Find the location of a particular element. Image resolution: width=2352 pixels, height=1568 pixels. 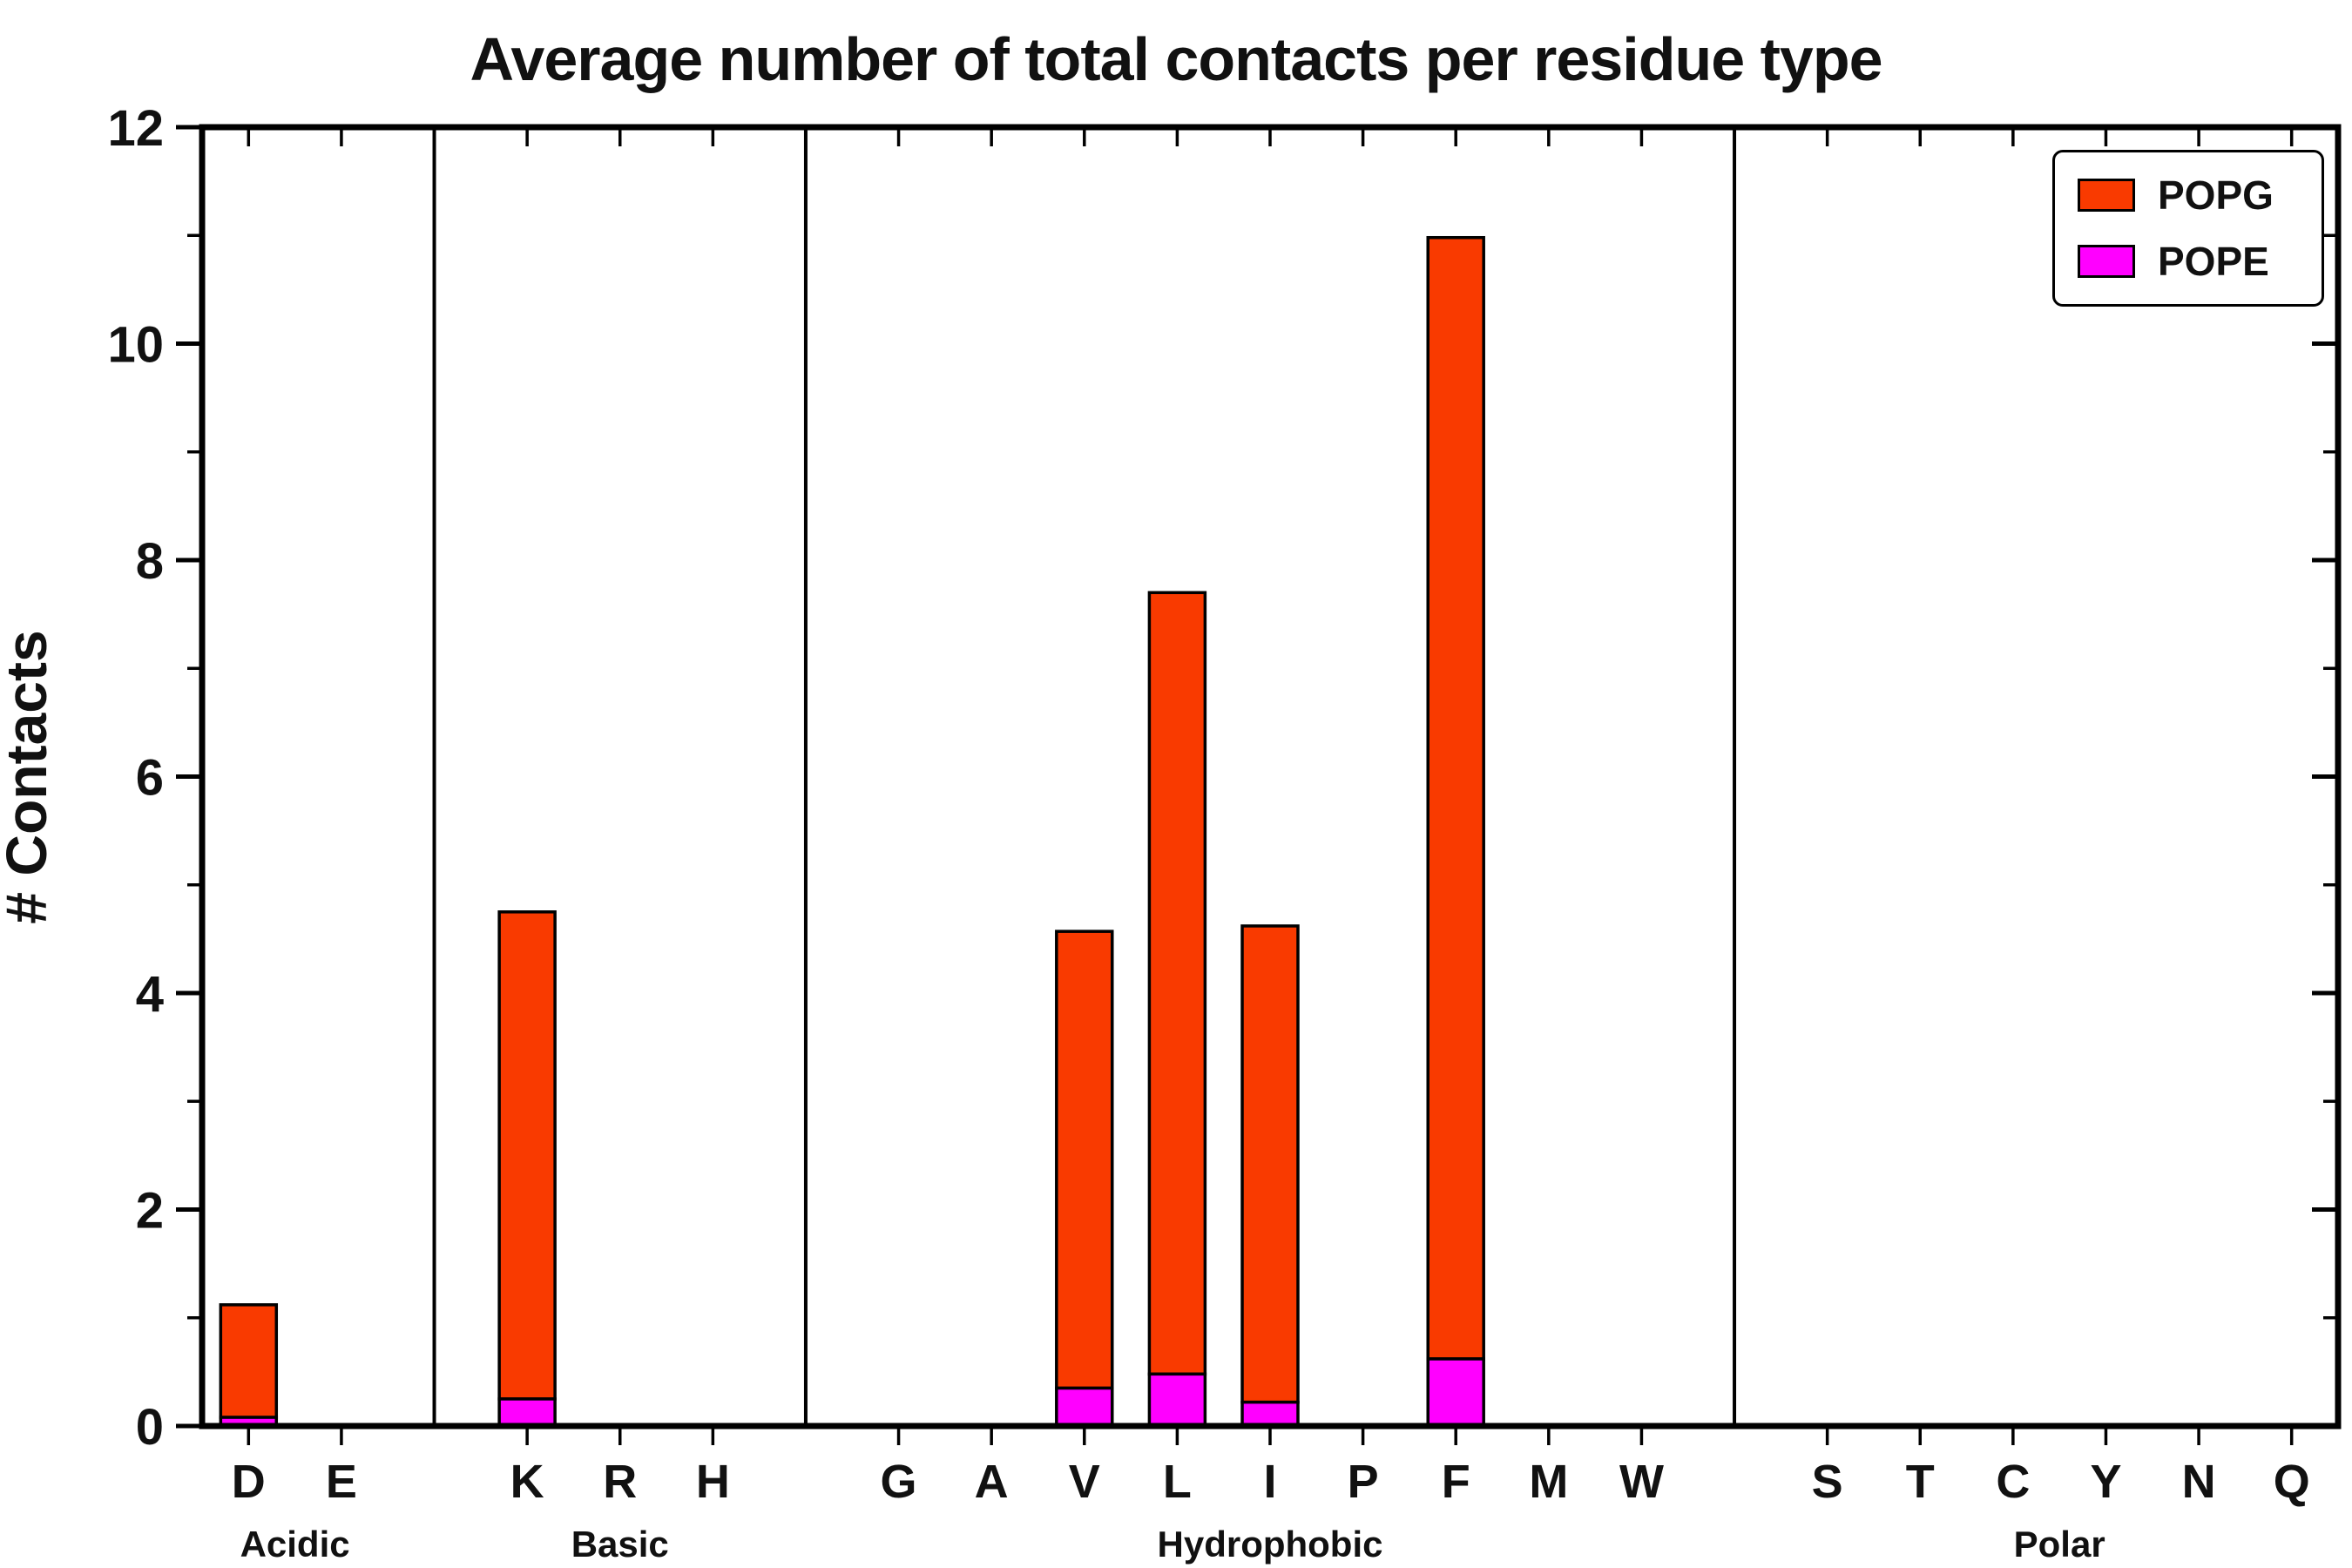

legend-entry-pope: POPE is located at coordinates (2188, 261).